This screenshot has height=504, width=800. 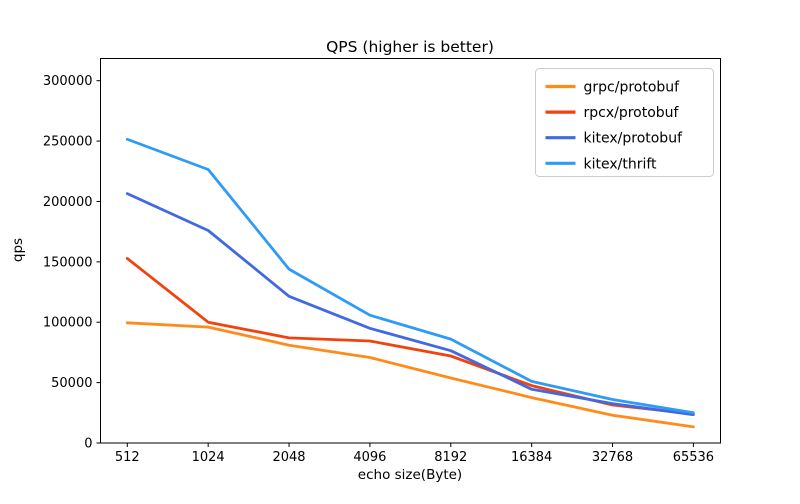 What do you see at coordinates (208, 457) in the screenshot?
I see `x-tick-label: 1024` at bounding box center [208, 457].